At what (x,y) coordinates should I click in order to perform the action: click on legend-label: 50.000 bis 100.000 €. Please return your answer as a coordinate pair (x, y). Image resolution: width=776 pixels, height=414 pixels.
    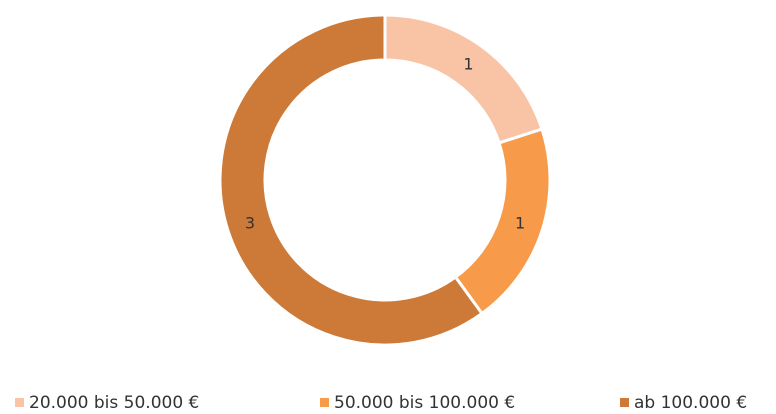
    Looking at the image, I should click on (424, 403).